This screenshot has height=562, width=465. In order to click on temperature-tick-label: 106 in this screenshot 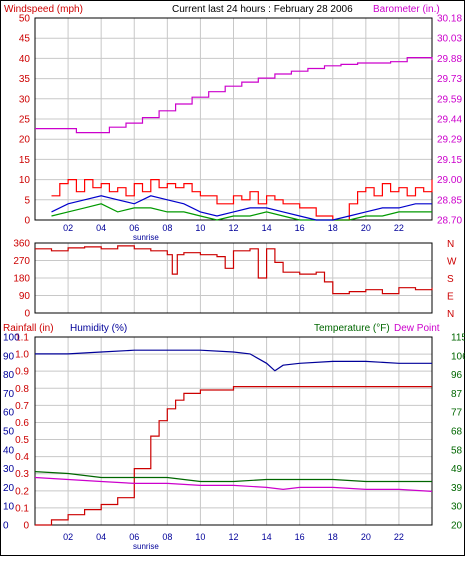, I will do `click(458, 356)`.